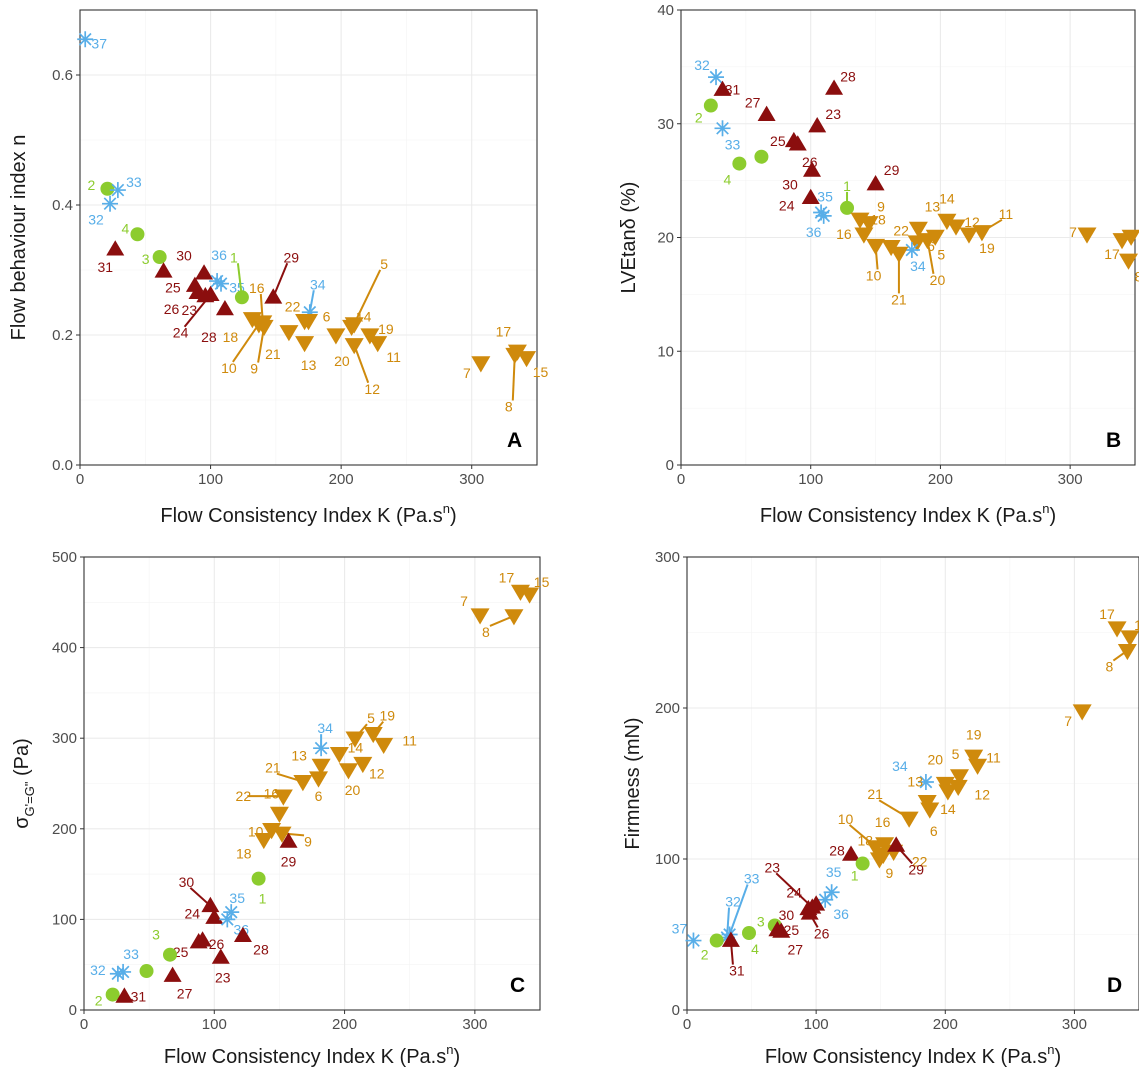 This screenshot has height=1078, width=1139. I want to click on point-label: 9, so click(890, 873).